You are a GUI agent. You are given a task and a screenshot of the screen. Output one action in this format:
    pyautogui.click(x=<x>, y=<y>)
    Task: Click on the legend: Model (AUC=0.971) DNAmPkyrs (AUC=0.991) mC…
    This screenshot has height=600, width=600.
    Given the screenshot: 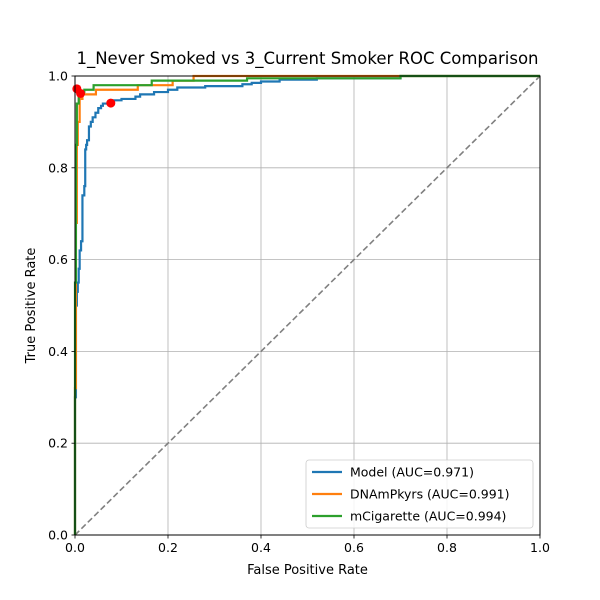 What is the action you would take?
    pyautogui.click(x=419, y=494)
    